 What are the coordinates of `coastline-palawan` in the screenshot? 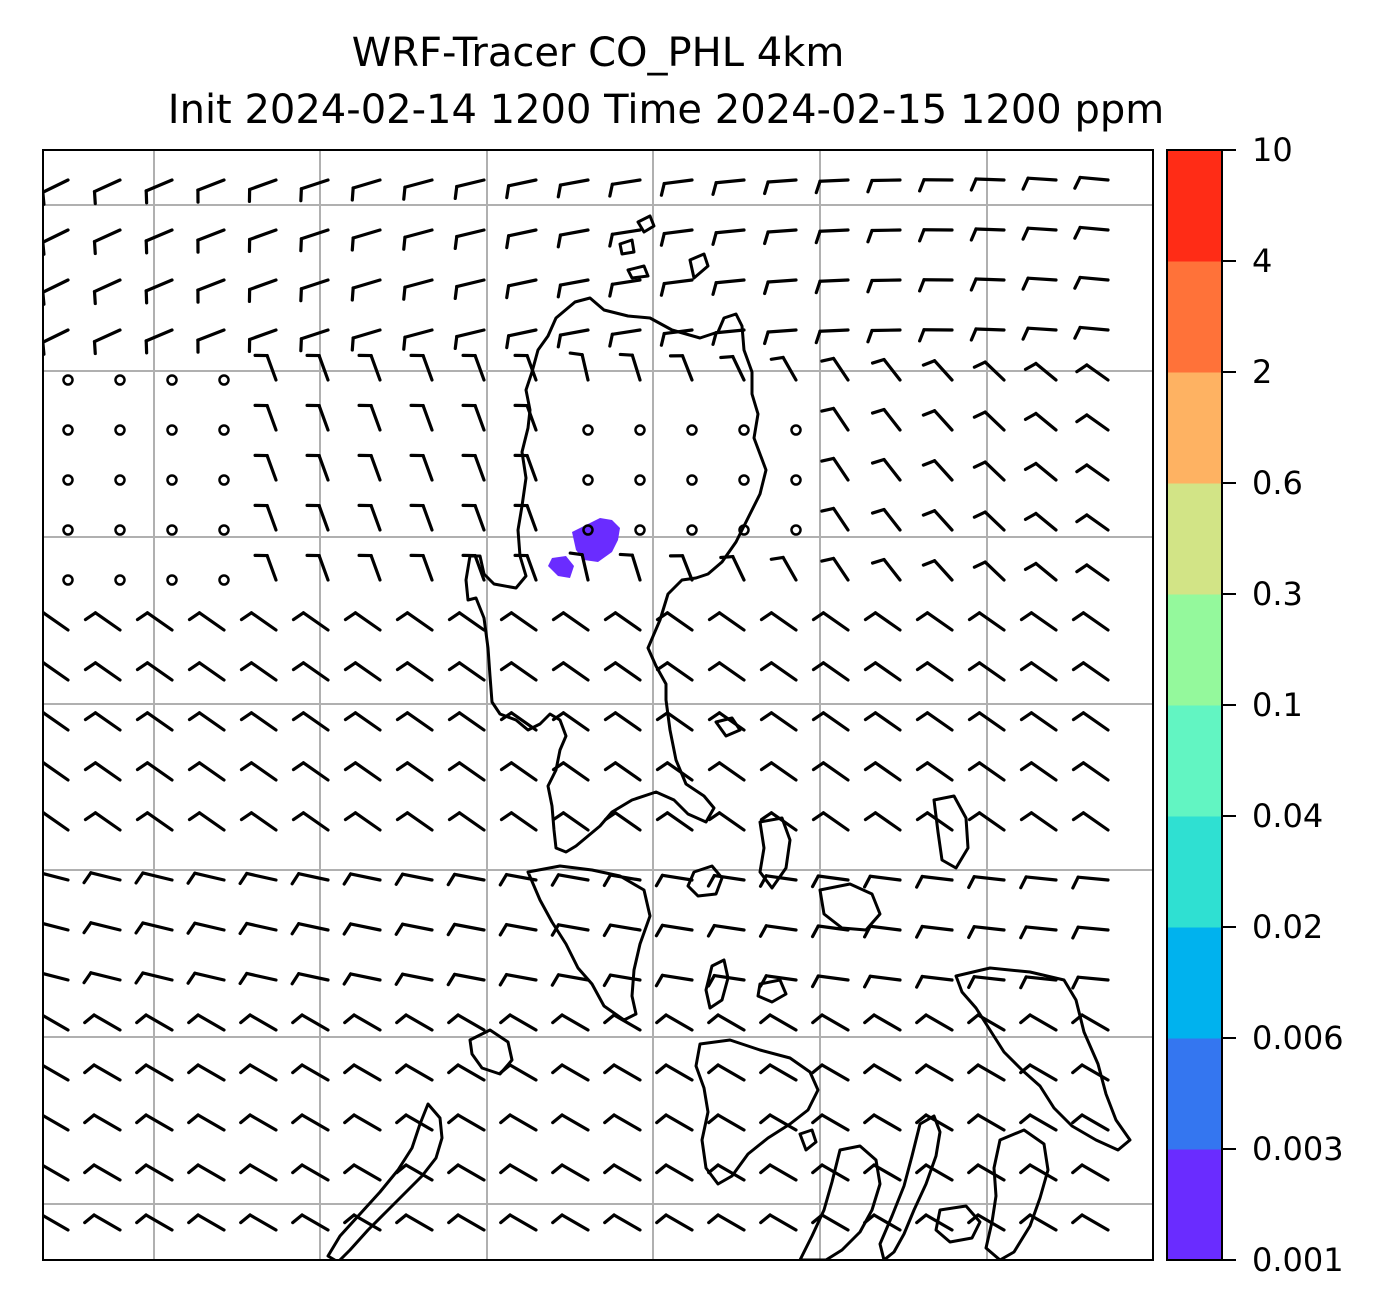 It's located at (385, 1181).